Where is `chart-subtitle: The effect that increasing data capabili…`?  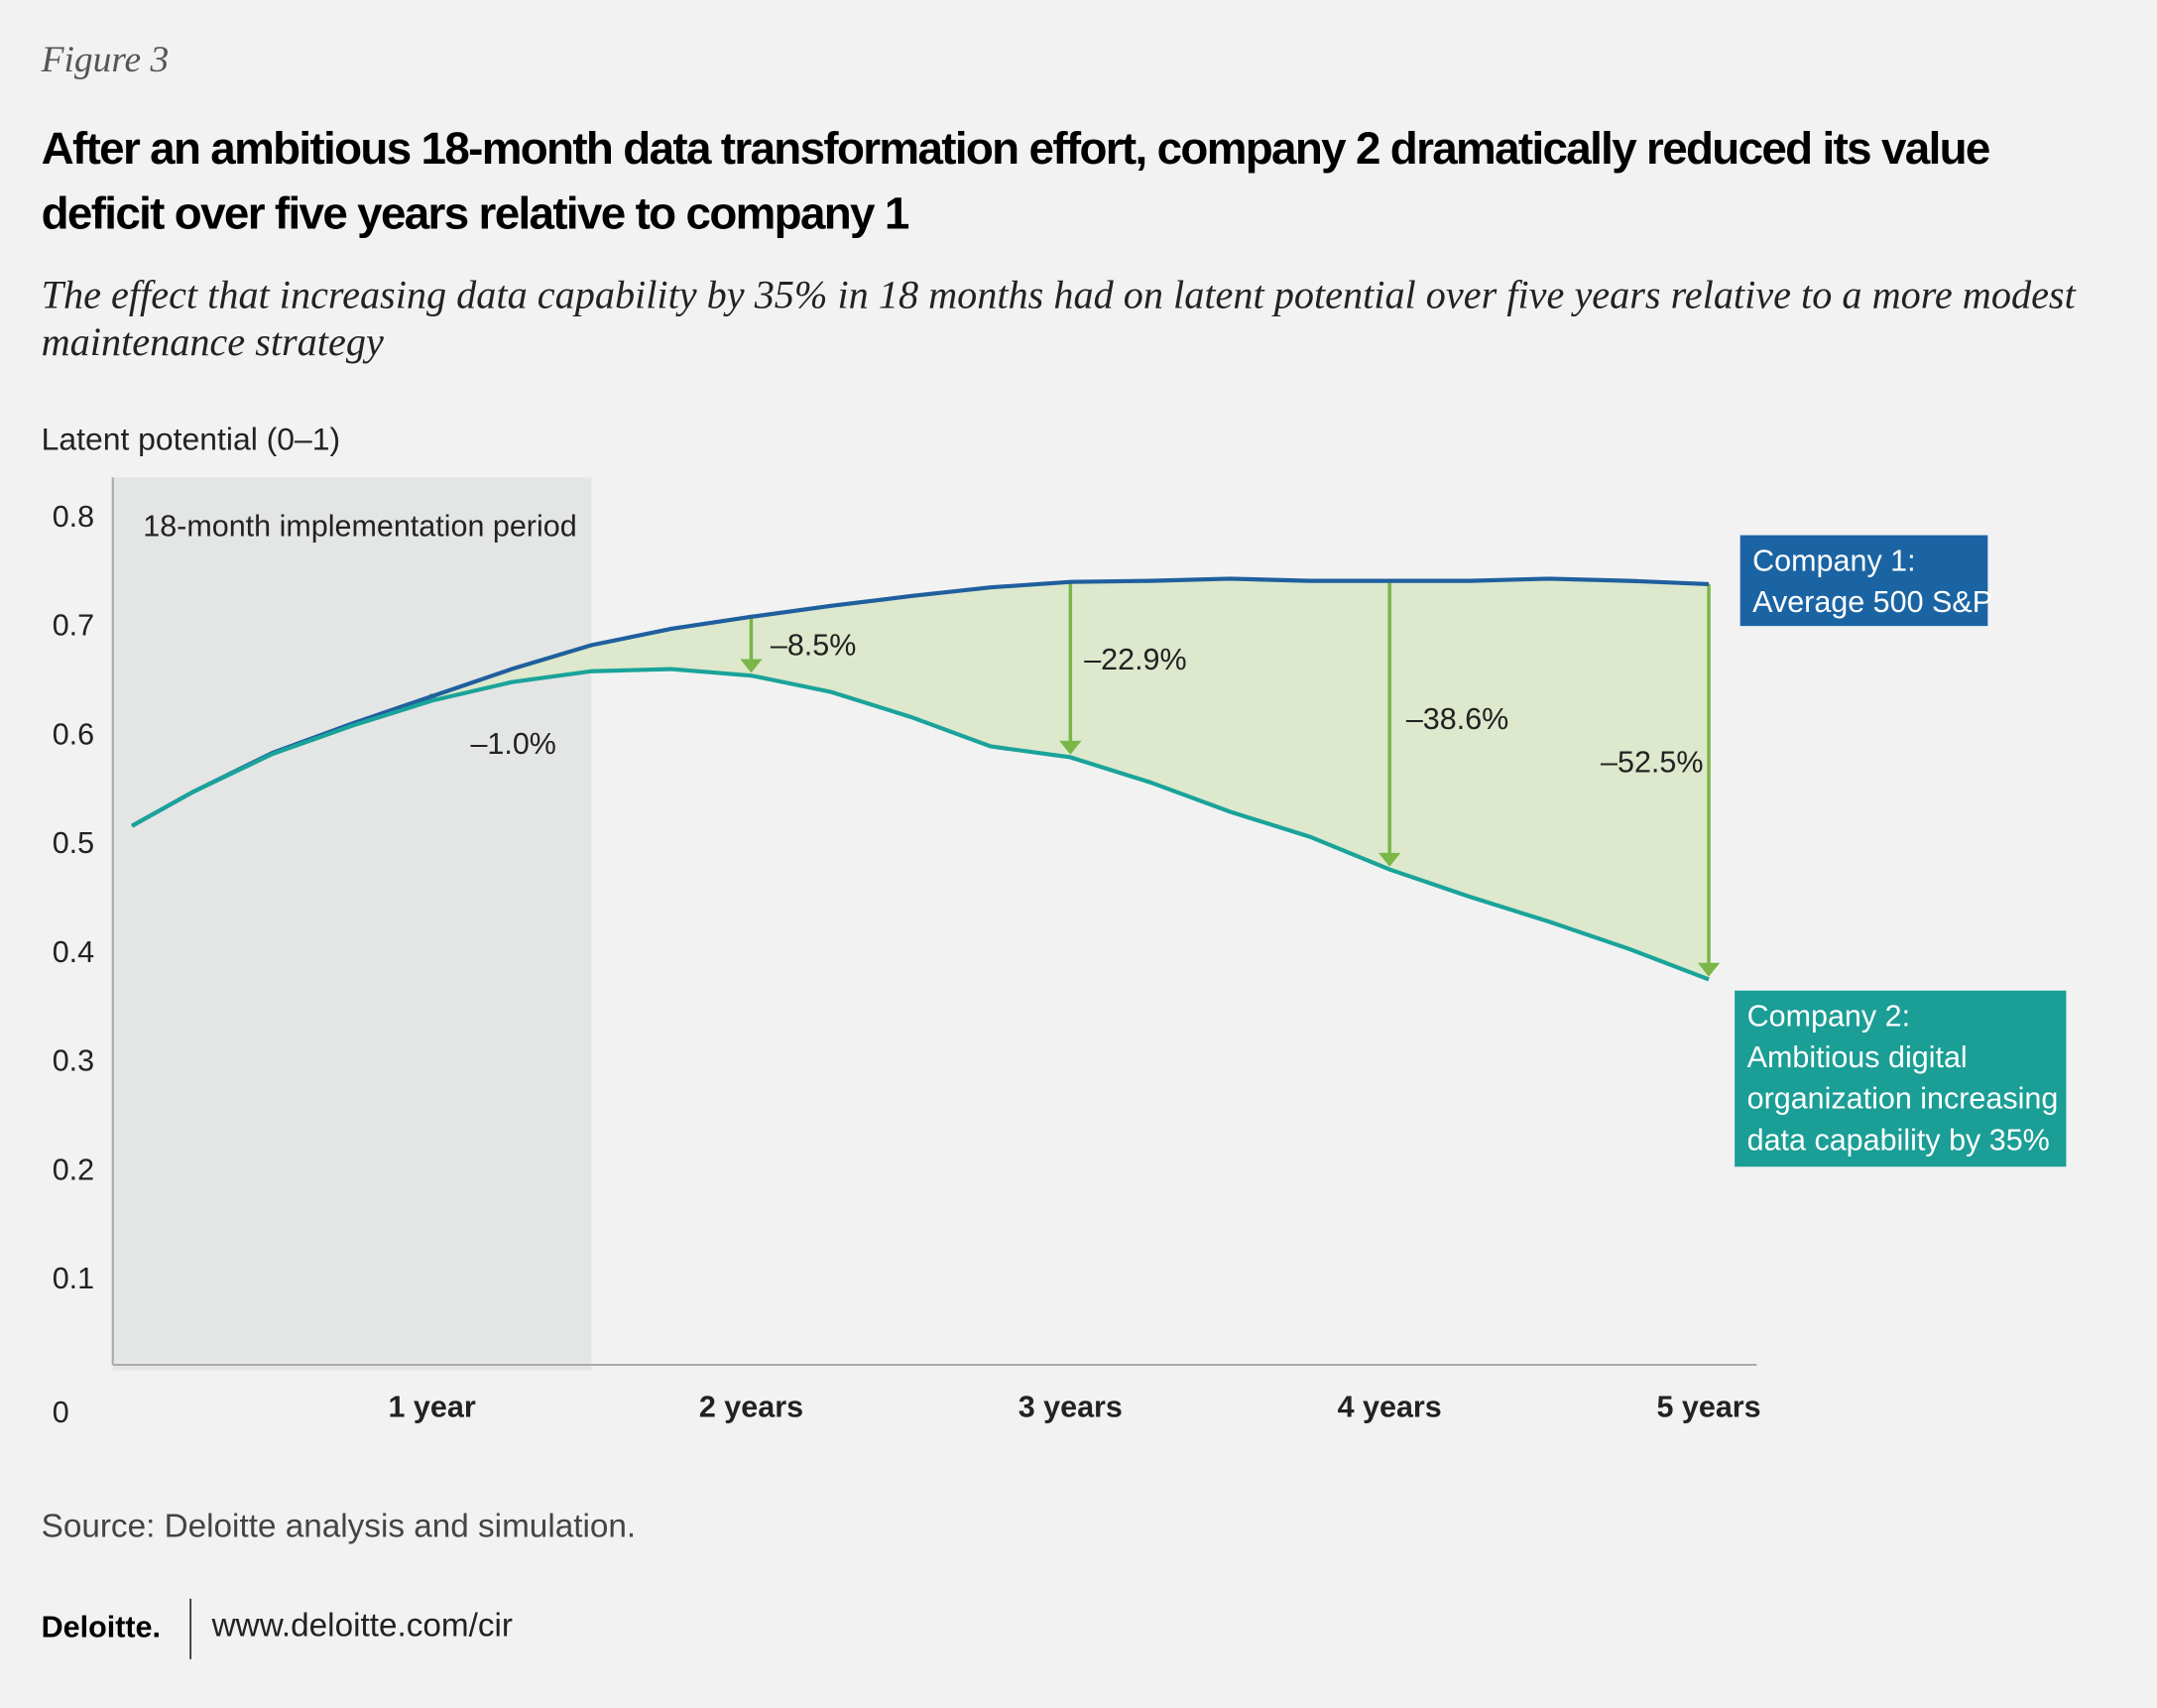
chart-subtitle: The effect that increasing data capabili… is located at coordinates (1058, 319).